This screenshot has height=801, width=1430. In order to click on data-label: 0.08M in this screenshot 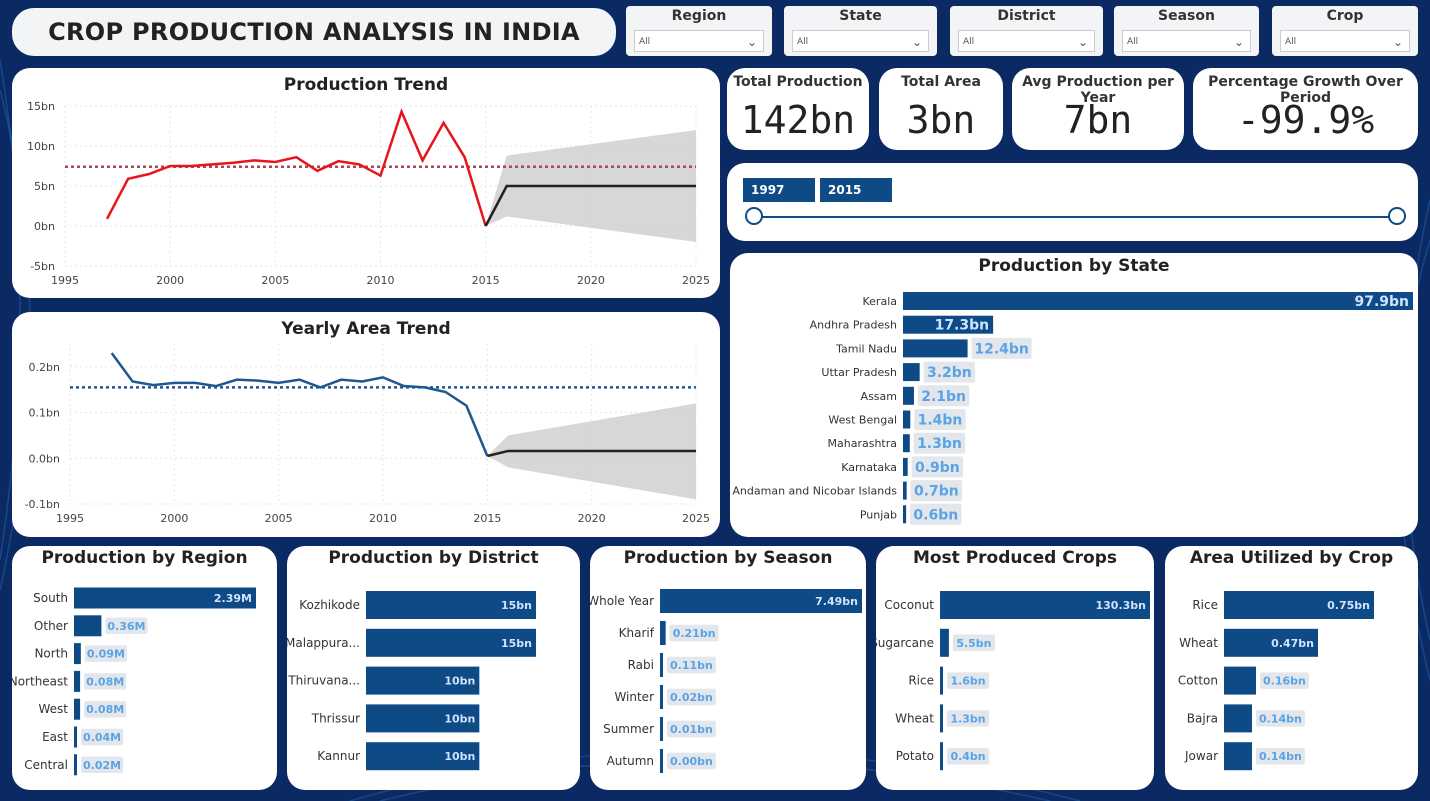, I will do `click(105, 681)`.